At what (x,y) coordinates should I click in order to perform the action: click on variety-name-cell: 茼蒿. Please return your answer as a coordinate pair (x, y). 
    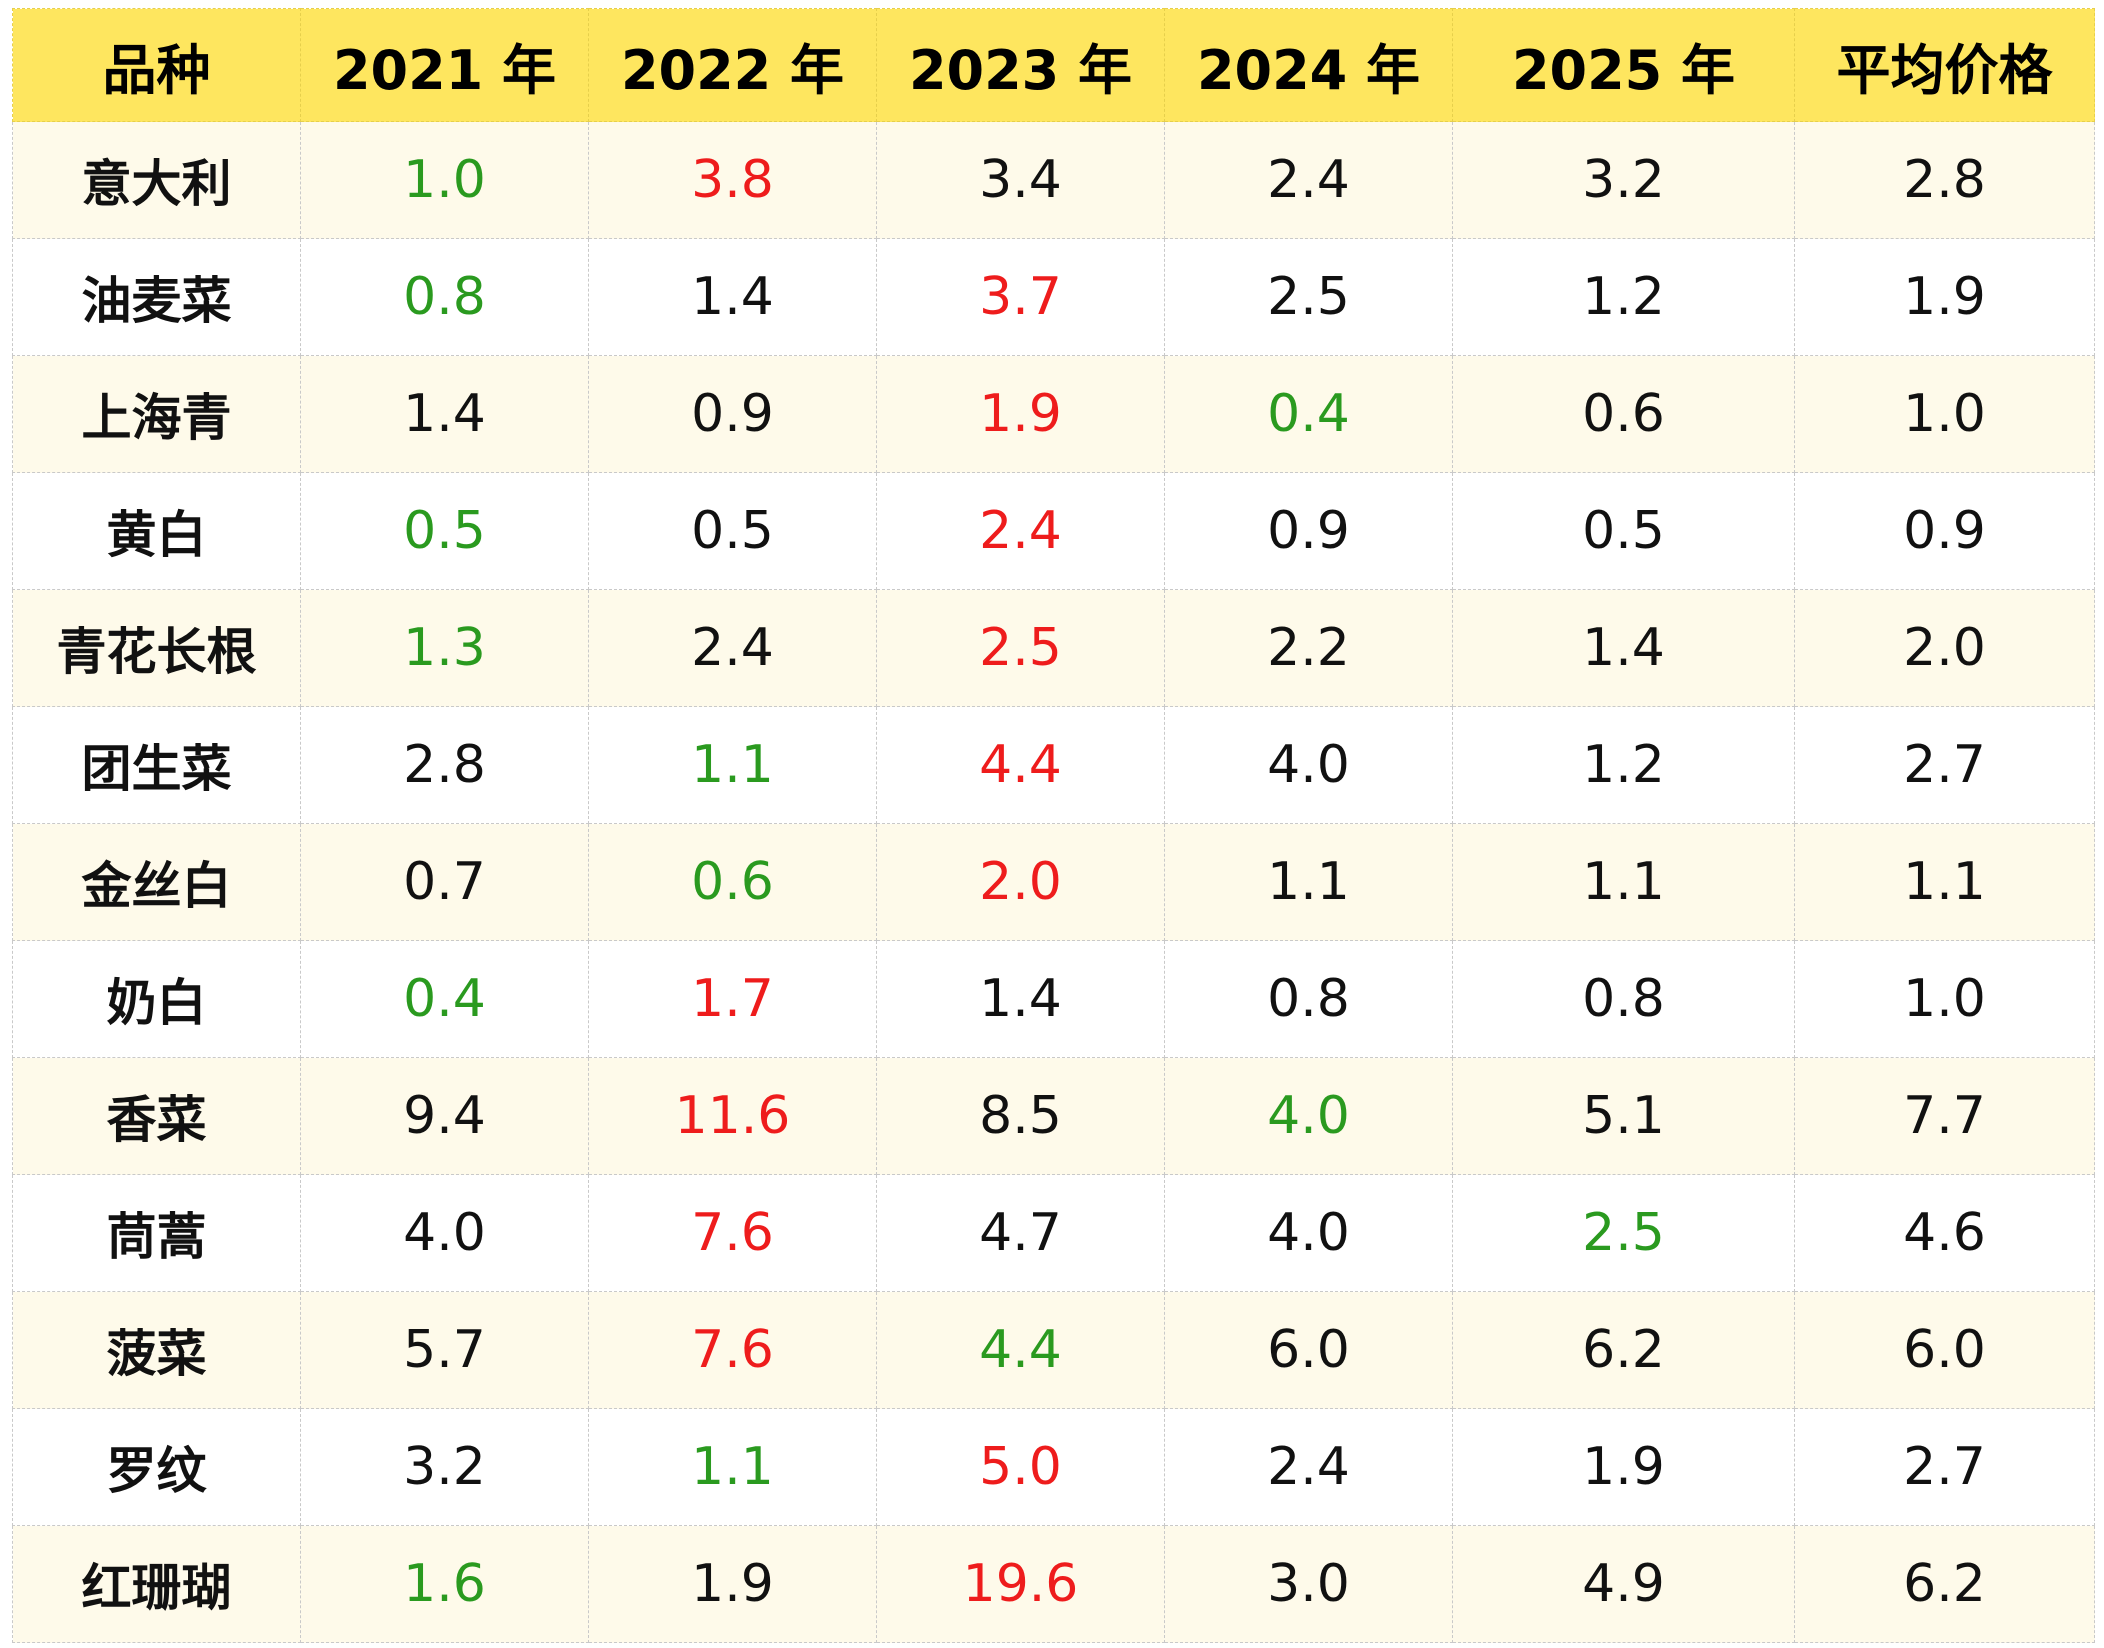
    Looking at the image, I should click on (156, 1233).